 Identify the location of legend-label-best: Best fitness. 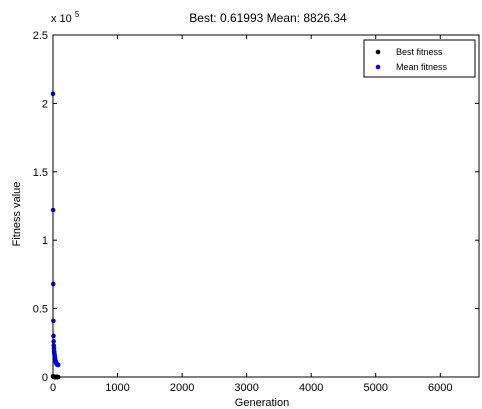
(419, 52).